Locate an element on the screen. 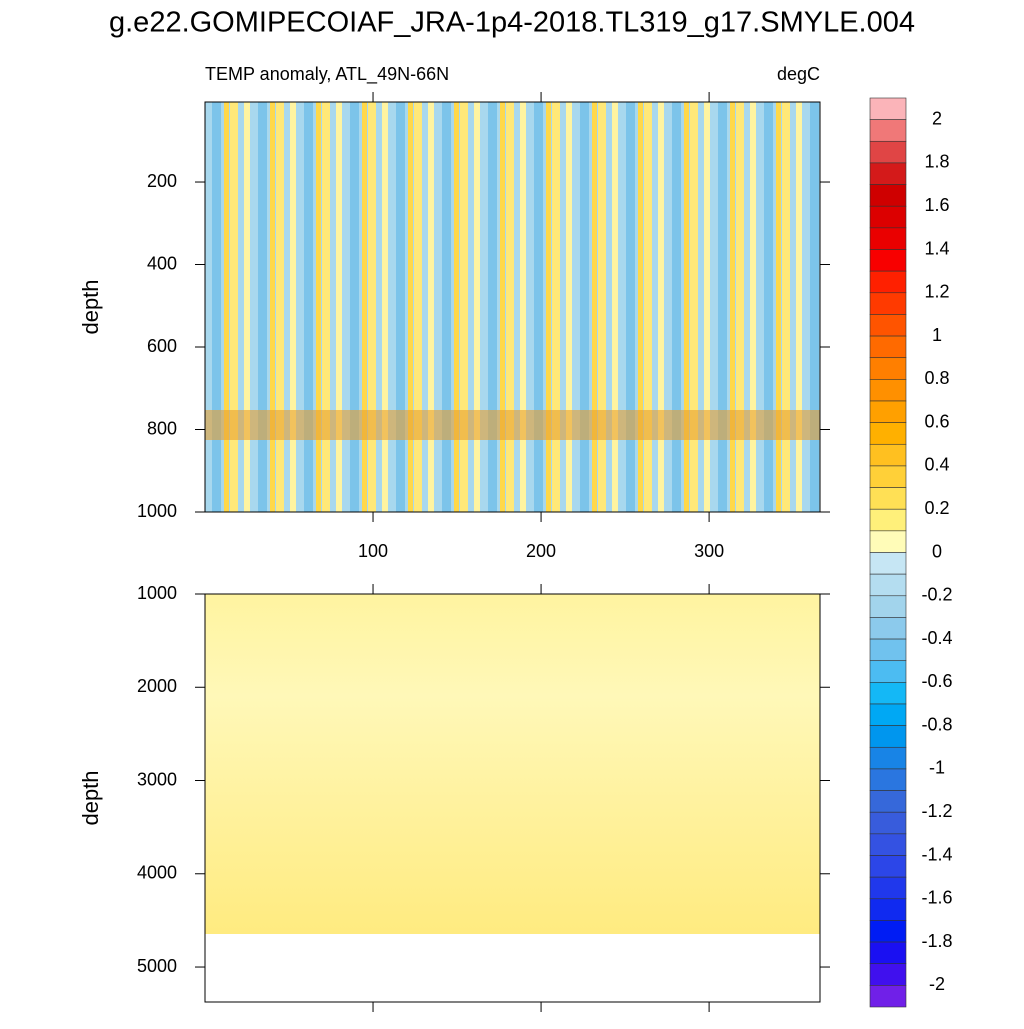 Image resolution: width=1024 pixels, height=1029 pixels. colorbar-label: 0.8 is located at coordinates (936, 378).